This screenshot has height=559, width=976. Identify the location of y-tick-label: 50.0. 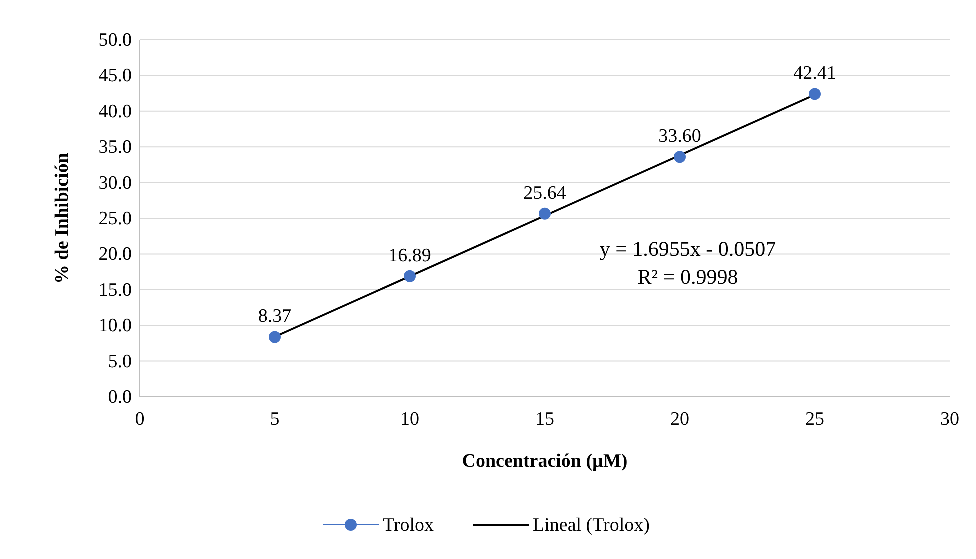
(115, 40).